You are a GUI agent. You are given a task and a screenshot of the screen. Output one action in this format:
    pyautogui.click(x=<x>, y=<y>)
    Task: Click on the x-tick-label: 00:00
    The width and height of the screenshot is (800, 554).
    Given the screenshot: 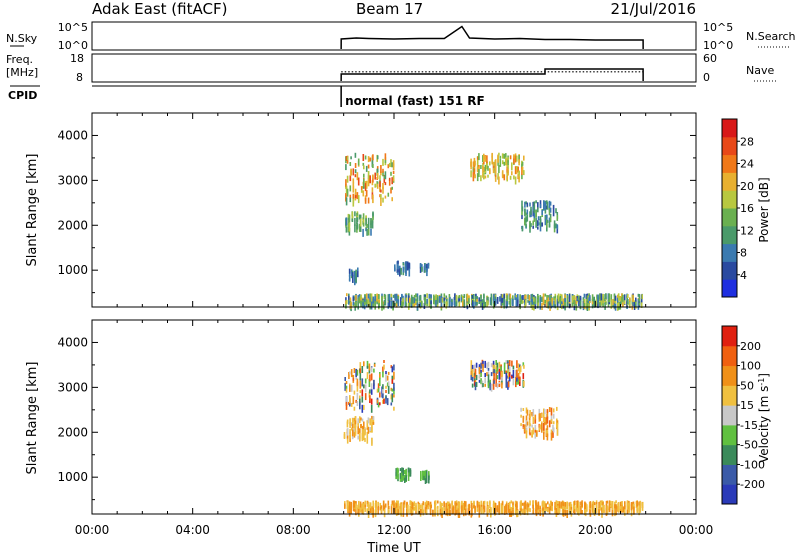 What is the action you would take?
    pyautogui.click(x=92, y=530)
    